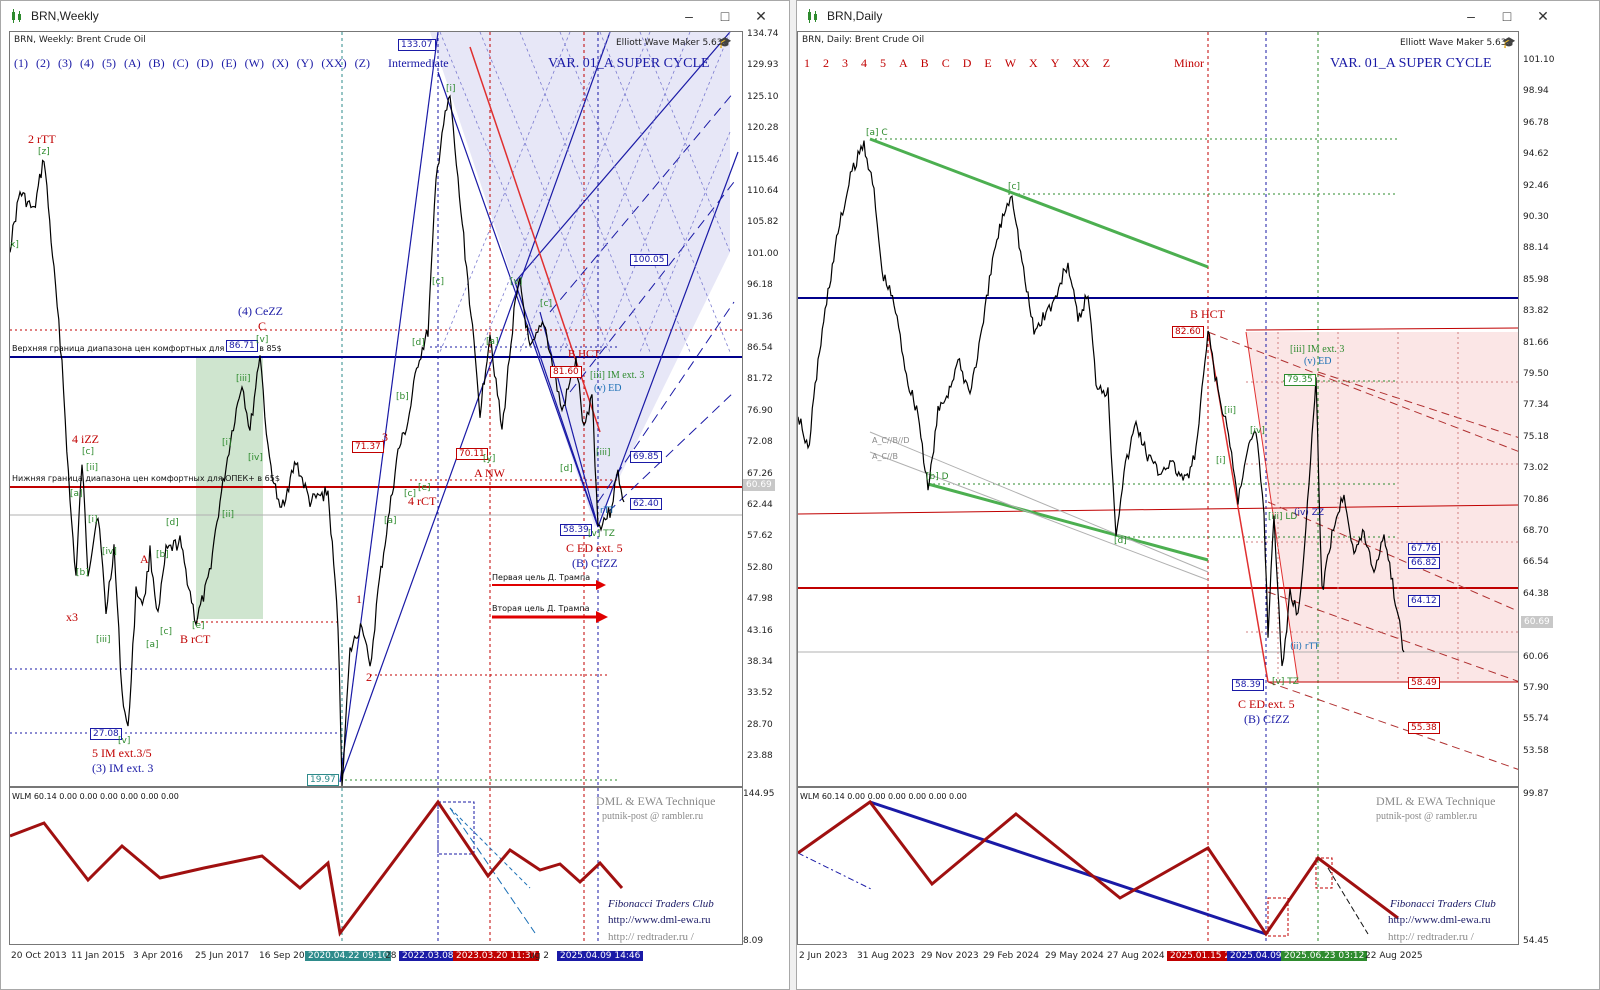  What do you see at coordinates (21, 63) in the screenshot?
I see `wave-degree-button: (1)` at bounding box center [21, 63].